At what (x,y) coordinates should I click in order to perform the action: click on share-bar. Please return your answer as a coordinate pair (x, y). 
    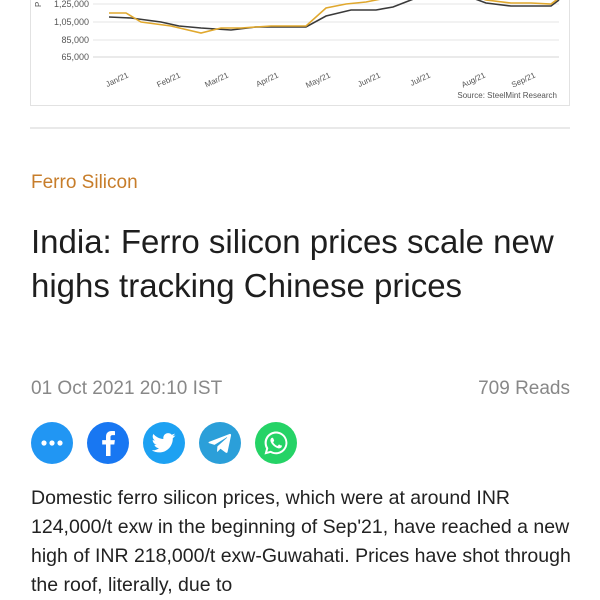
    Looking at the image, I should click on (164, 444).